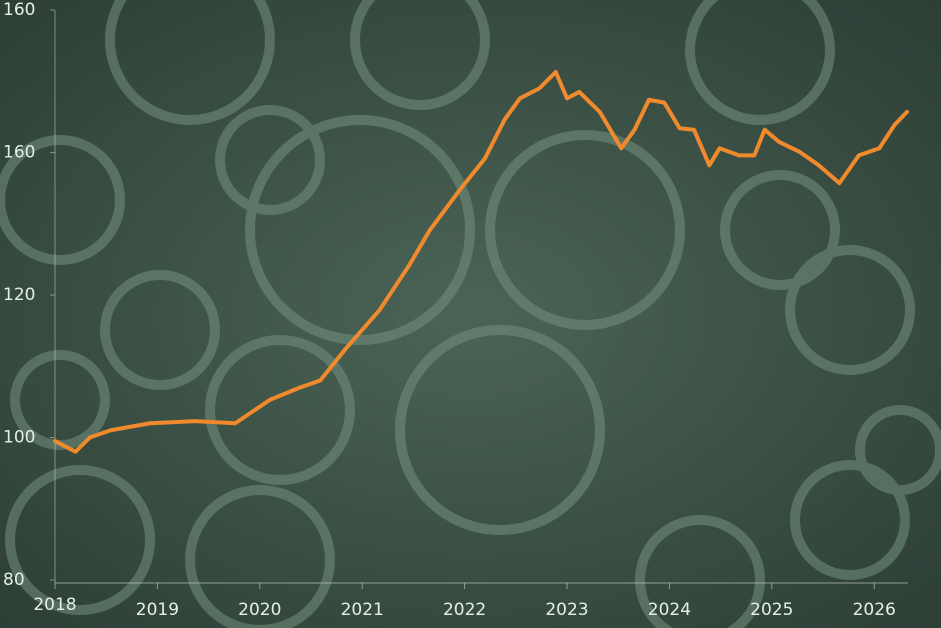 The image size is (941, 628). I want to click on x-tick-label: 2025, so click(771, 610).